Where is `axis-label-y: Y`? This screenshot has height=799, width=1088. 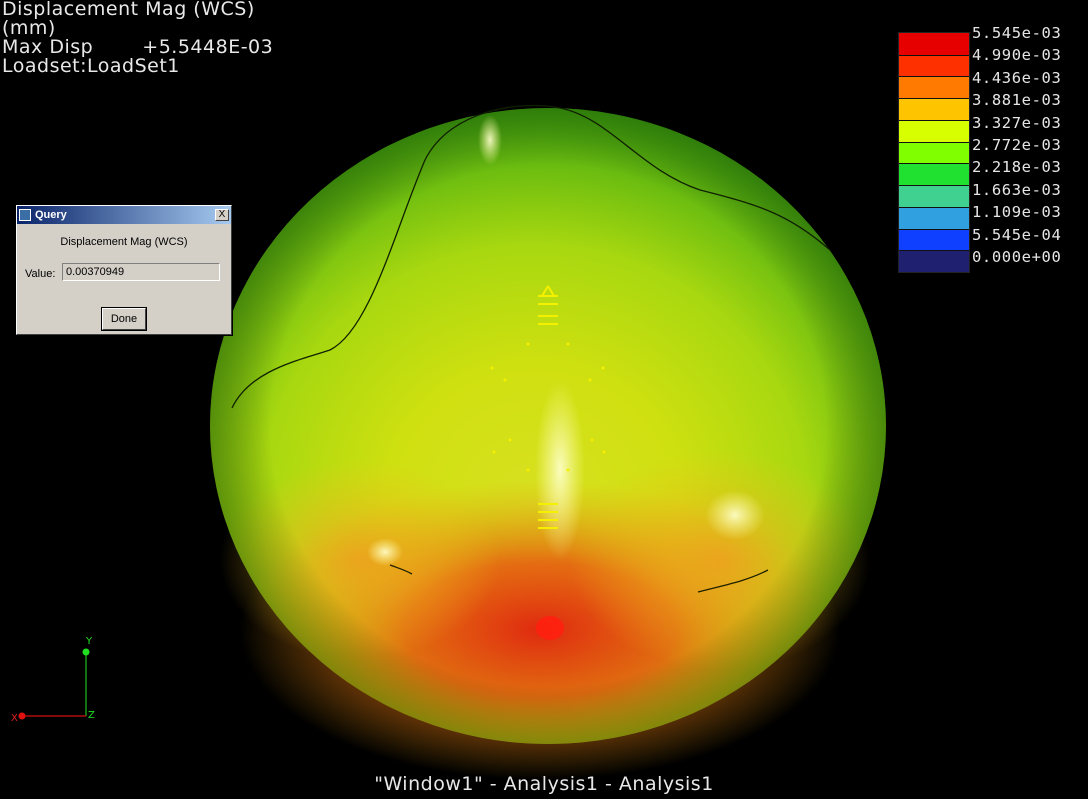
axis-label-y: Y is located at coordinates (89, 641).